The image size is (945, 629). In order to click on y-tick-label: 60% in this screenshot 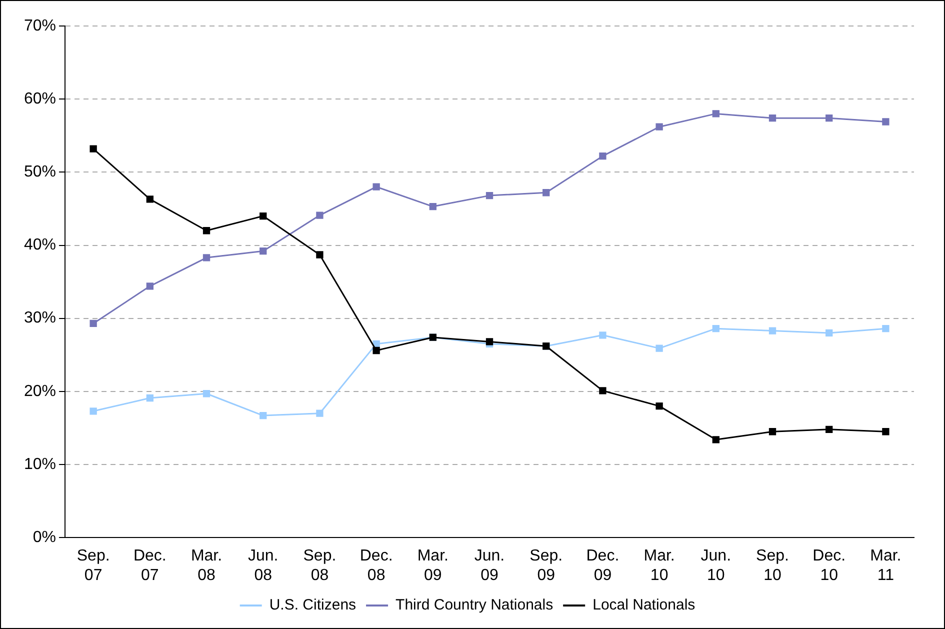, I will do `click(40, 99)`.